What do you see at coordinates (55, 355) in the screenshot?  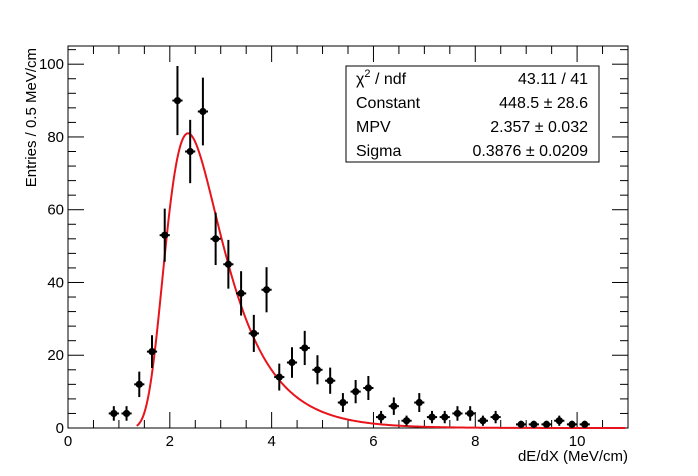 I see `y-tick-label: 20` at bounding box center [55, 355].